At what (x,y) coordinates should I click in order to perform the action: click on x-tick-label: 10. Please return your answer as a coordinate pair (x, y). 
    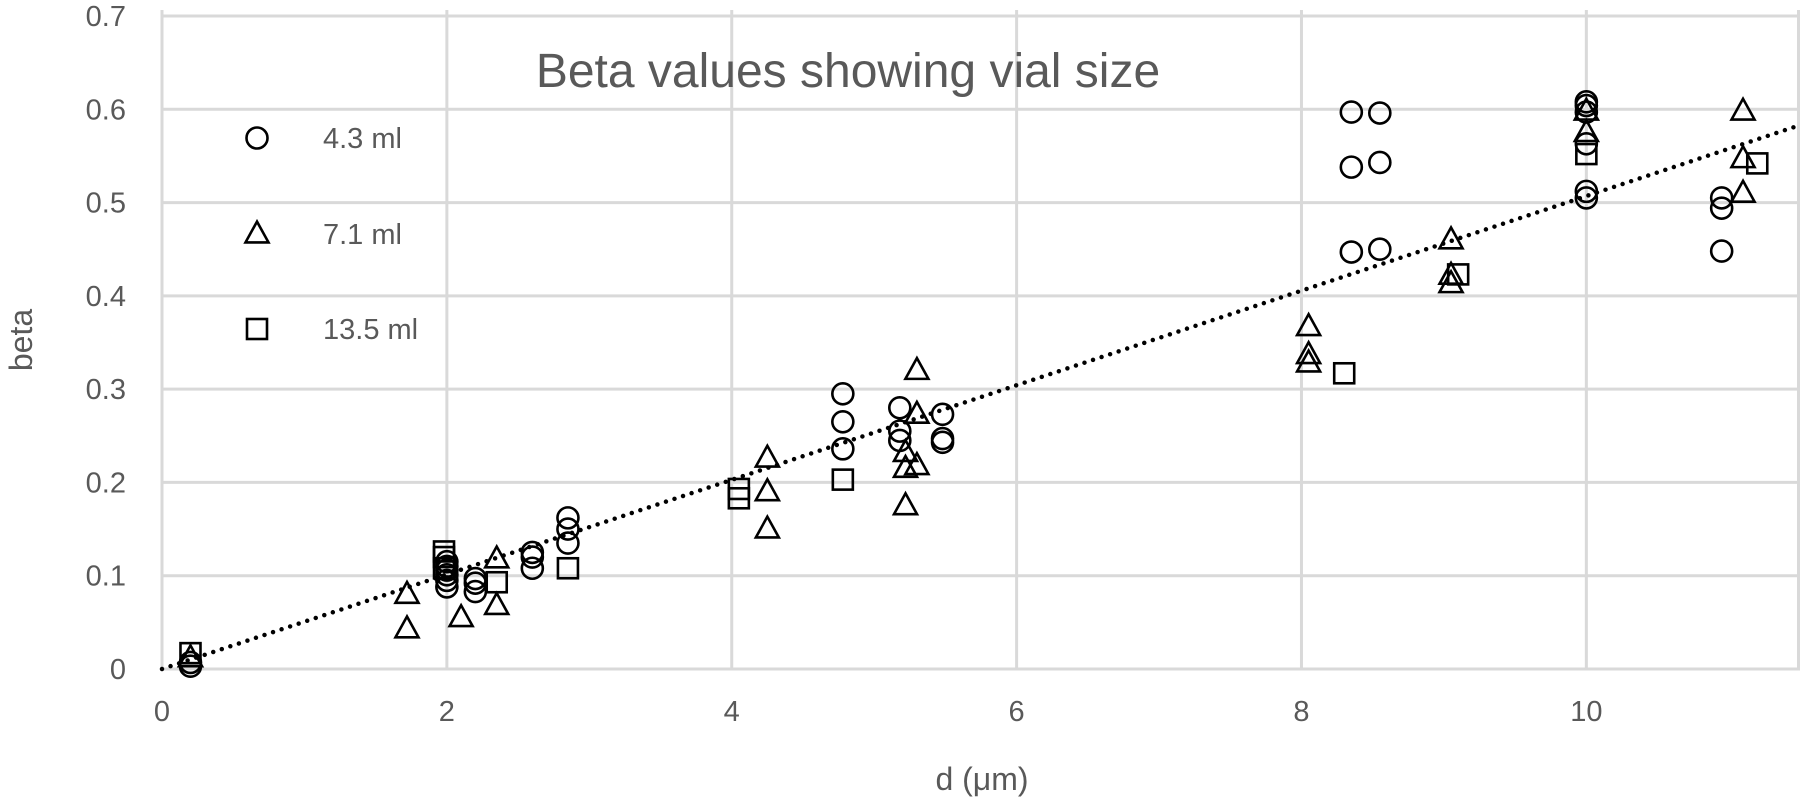
    Looking at the image, I should click on (1586, 712).